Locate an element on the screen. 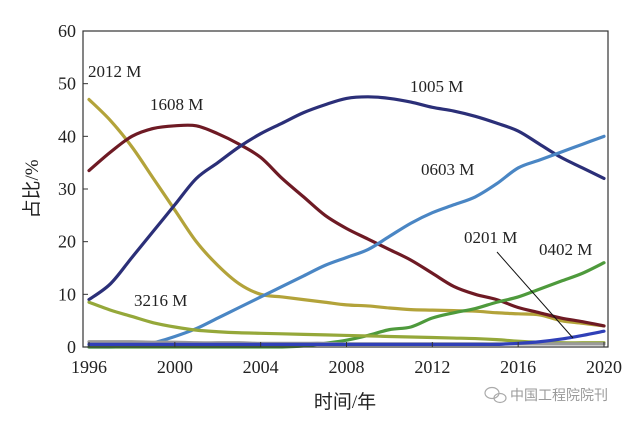 This screenshot has height=423, width=640. y-tick-label: 50 is located at coordinates (67, 84).